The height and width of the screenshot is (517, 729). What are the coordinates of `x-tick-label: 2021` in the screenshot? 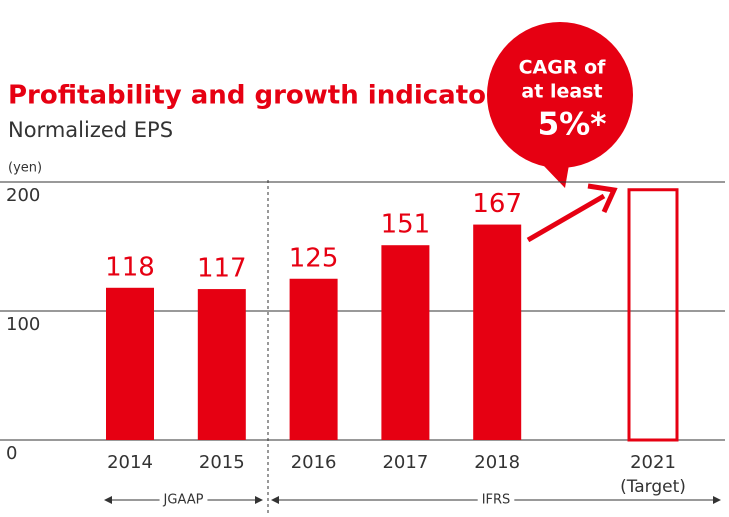 It's located at (653, 462).